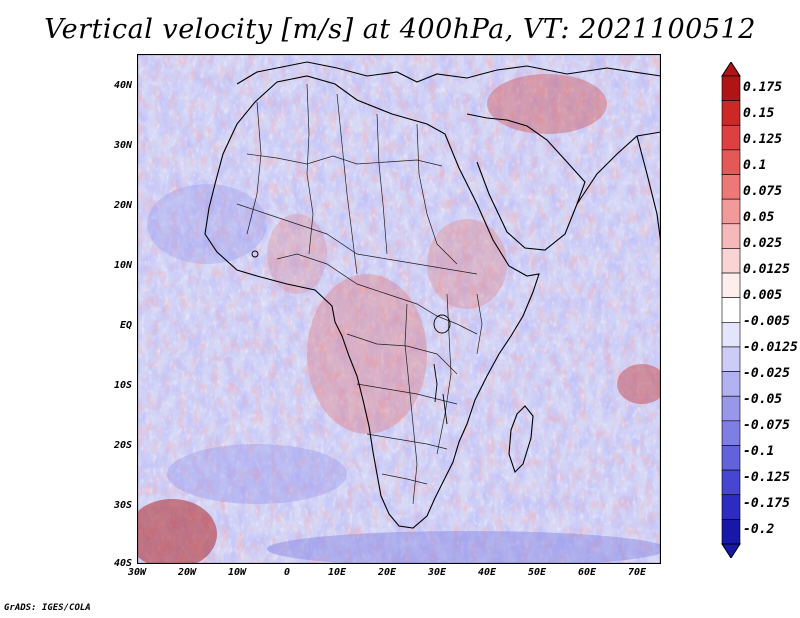 This screenshot has width=800, height=618. I want to click on footer-credit: GrADS: IGES/COLA, so click(47, 608).